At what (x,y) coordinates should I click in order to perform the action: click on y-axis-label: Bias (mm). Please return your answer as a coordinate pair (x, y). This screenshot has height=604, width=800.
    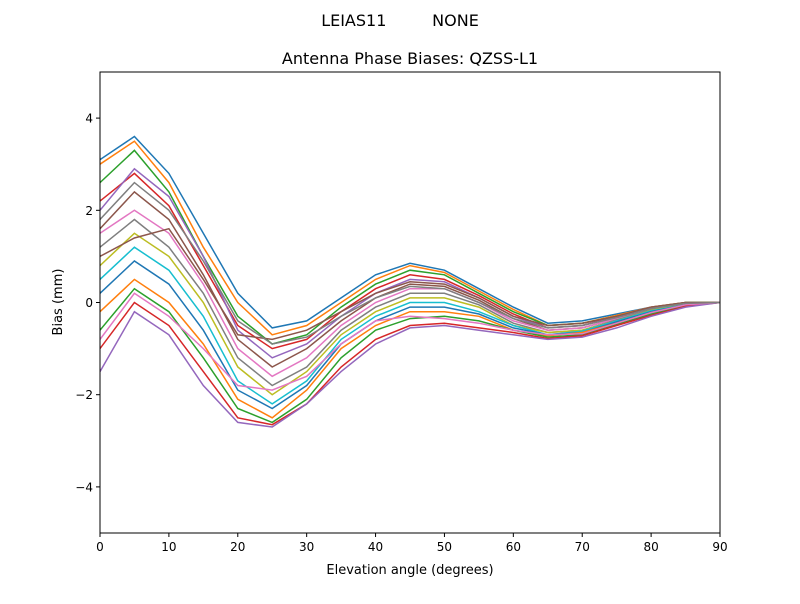
    Looking at the image, I should click on (58, 302).